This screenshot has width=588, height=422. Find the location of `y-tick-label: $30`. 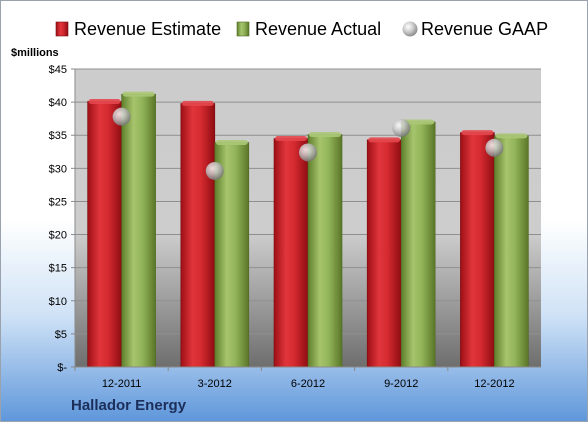

y-tick-label: $30 is located at coordinates (58, 169).